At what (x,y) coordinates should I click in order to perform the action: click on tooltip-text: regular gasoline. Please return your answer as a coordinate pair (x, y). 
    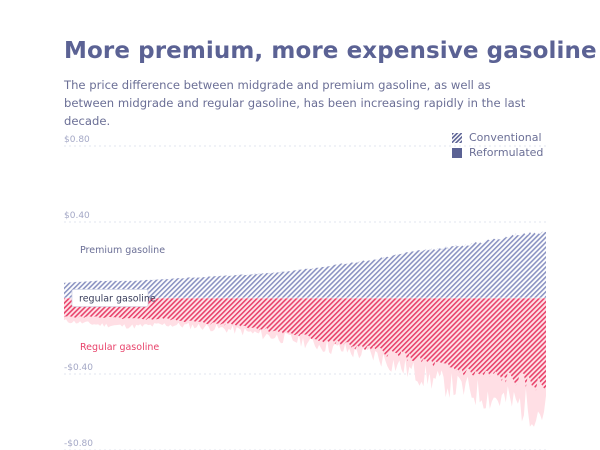
    Looking at the image, I should click on (117, 299).